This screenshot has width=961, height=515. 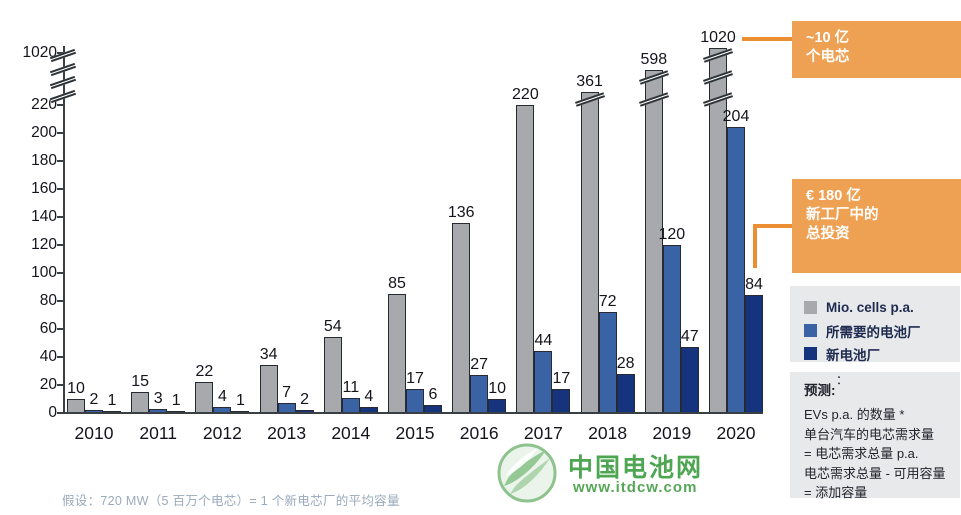 What do you see at coordinates (332, 375) in the screenshot?
I see `bar-2014-series0` at bounding box center [332, 375].